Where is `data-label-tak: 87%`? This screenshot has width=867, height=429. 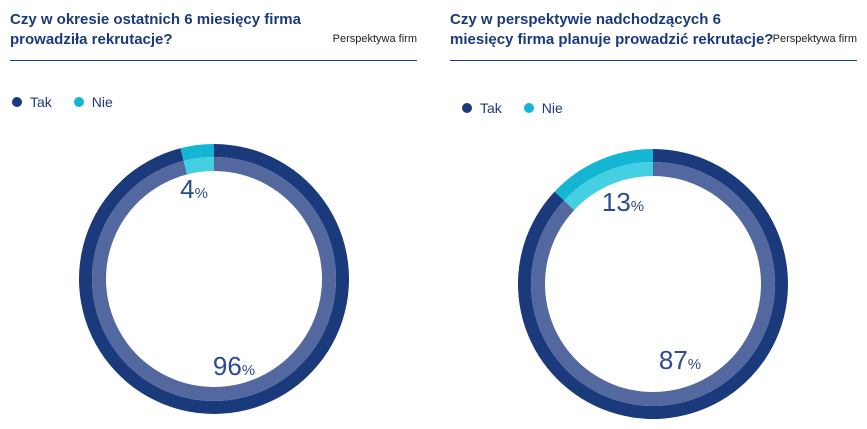 data-label-tak: 87% is located at coordinates (680, 360).